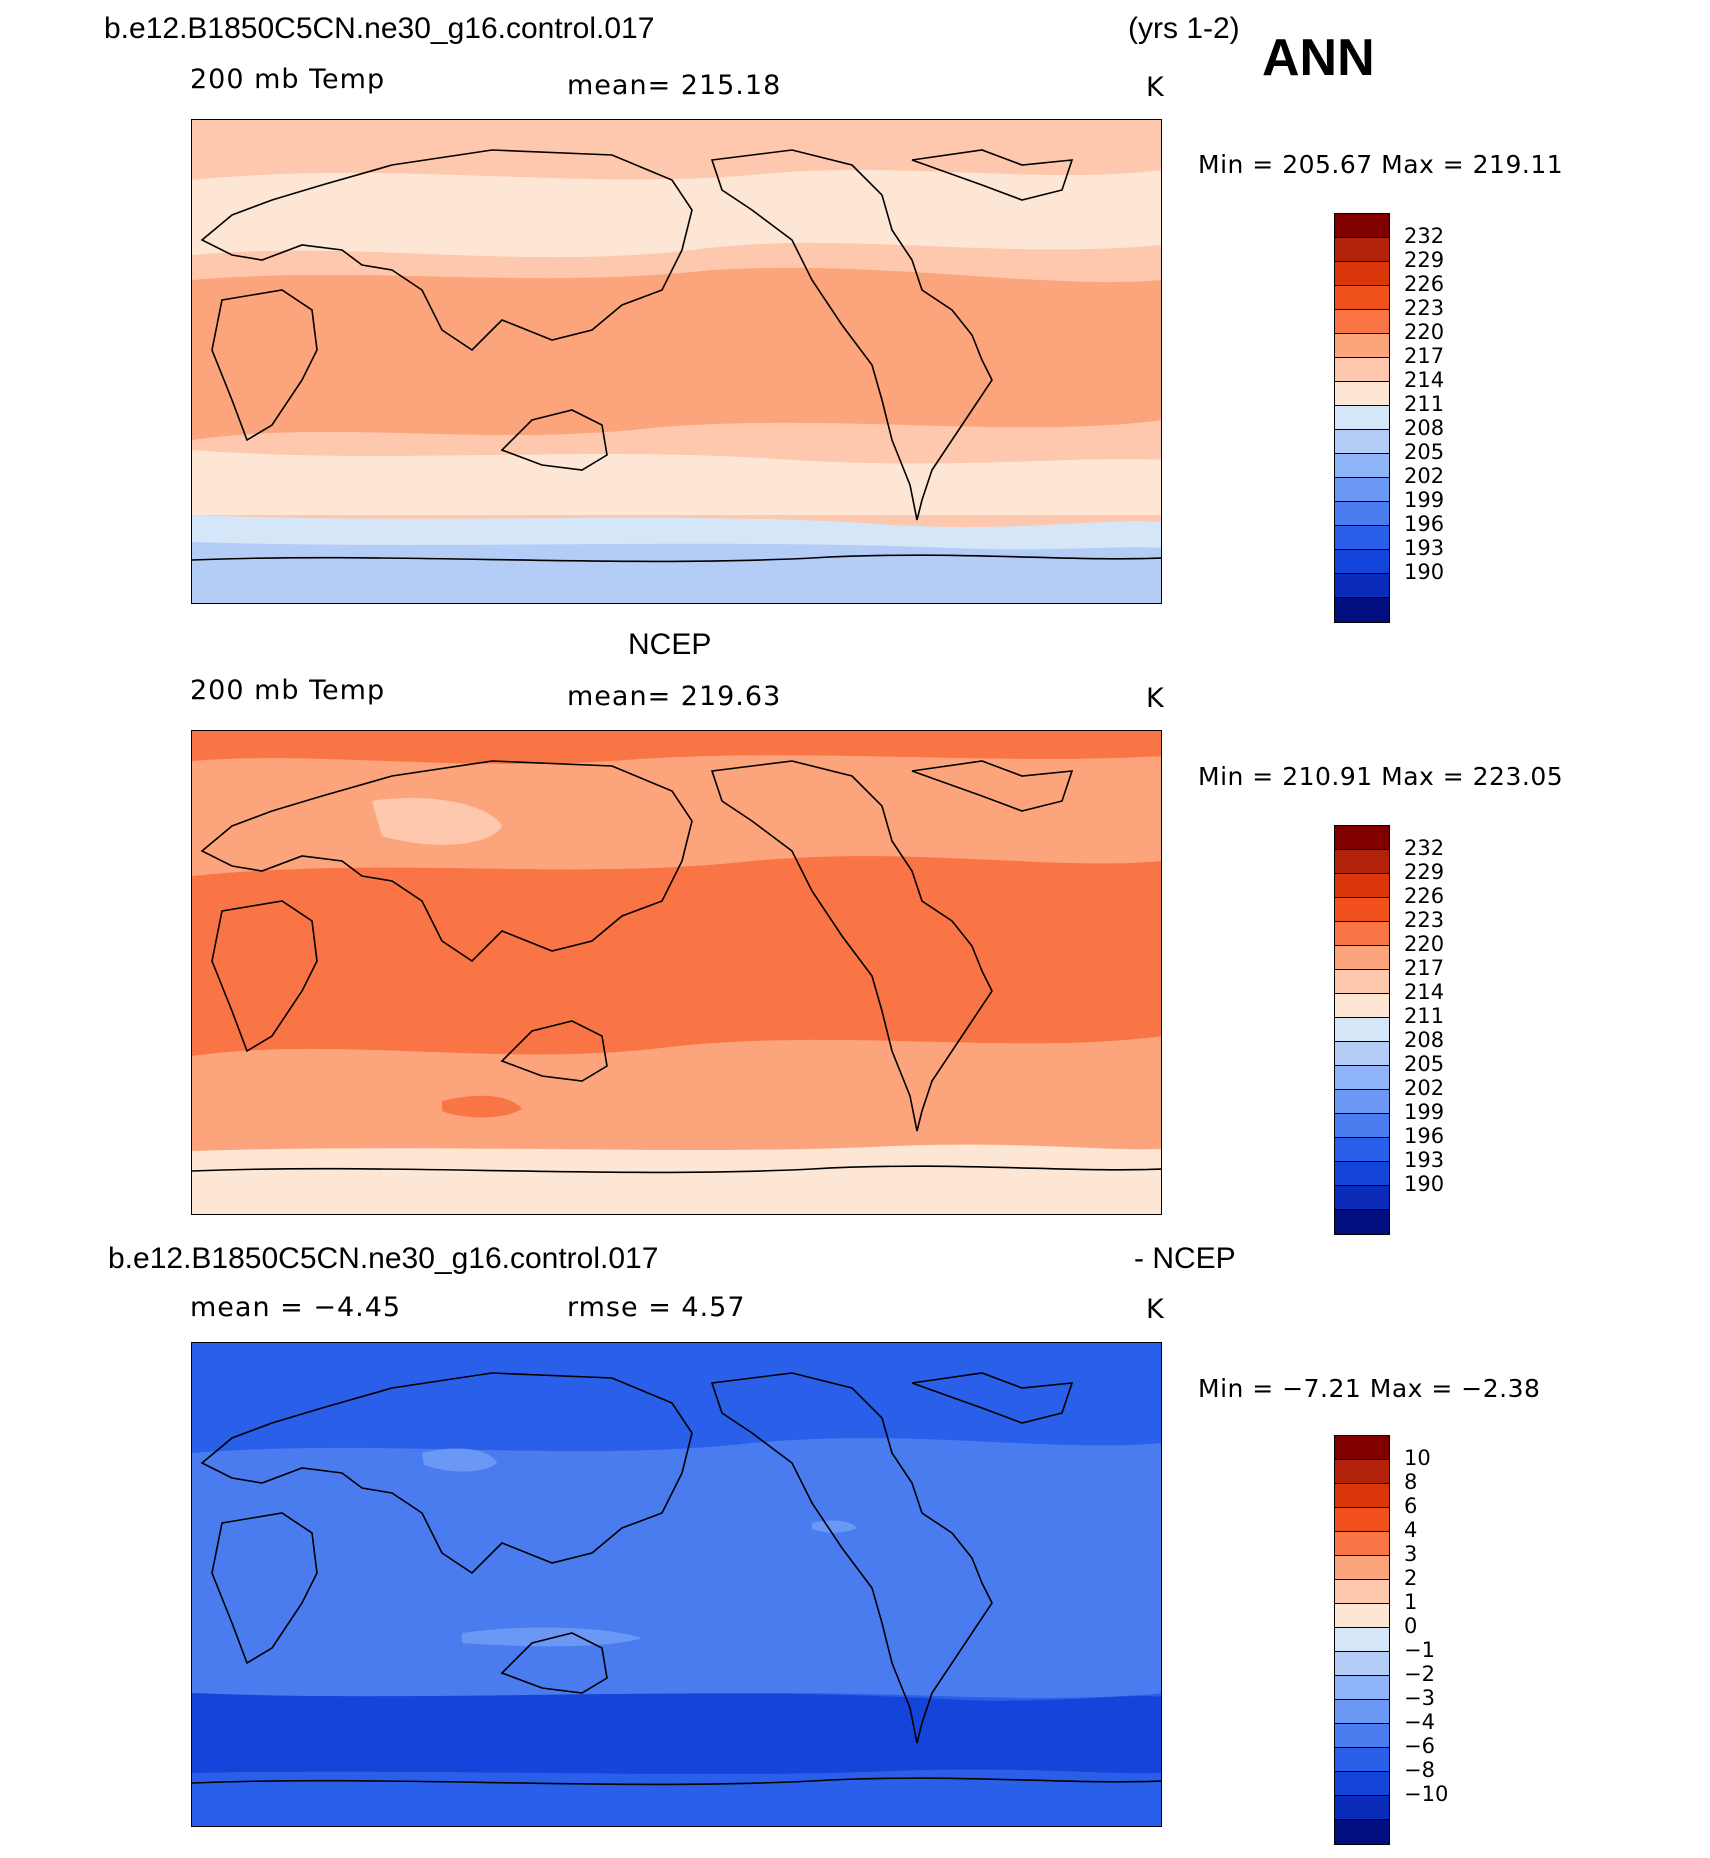  I want to click on panel2-band-tropics, so click(676, 956).